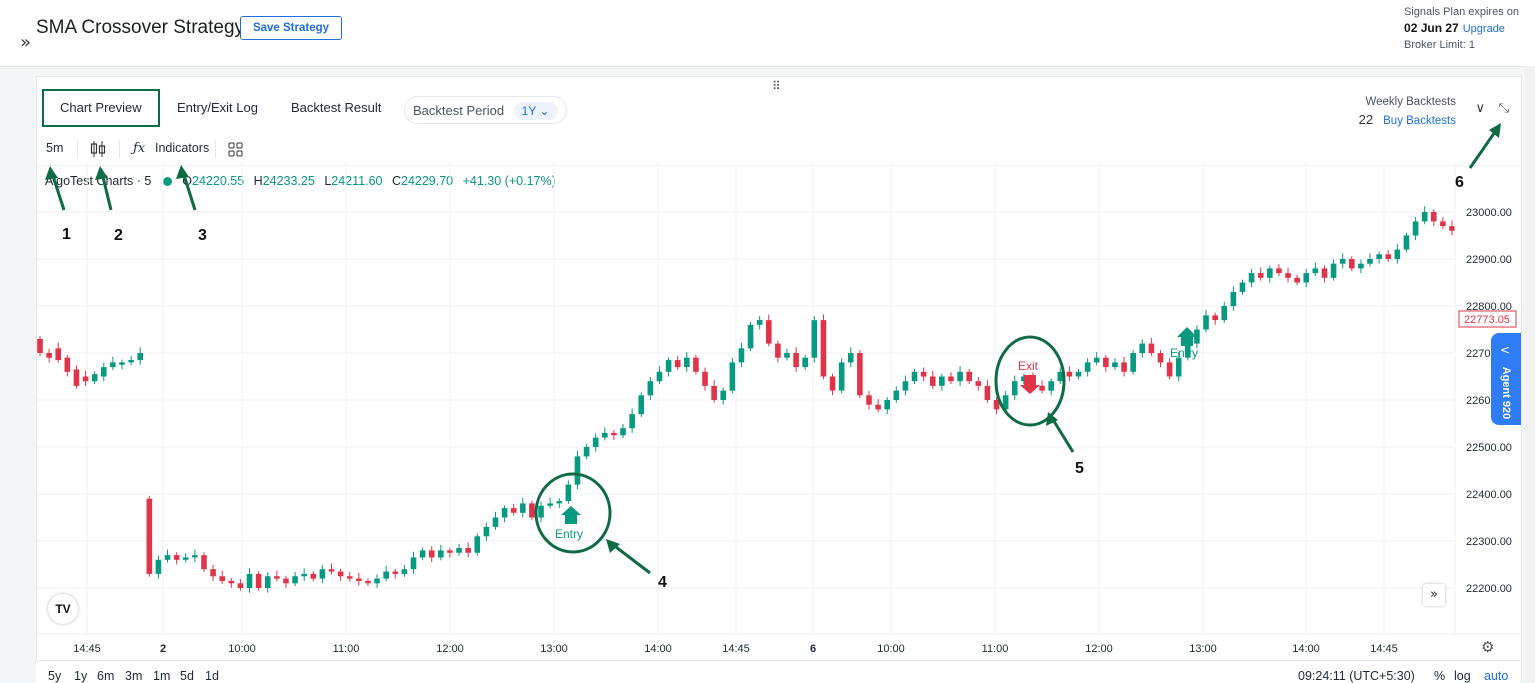 The width and height of the screenshot is (1535, 683). Describe the element at coordinates (1440, 676) in the screenshot. I see `percent-toggle: %` at that location.